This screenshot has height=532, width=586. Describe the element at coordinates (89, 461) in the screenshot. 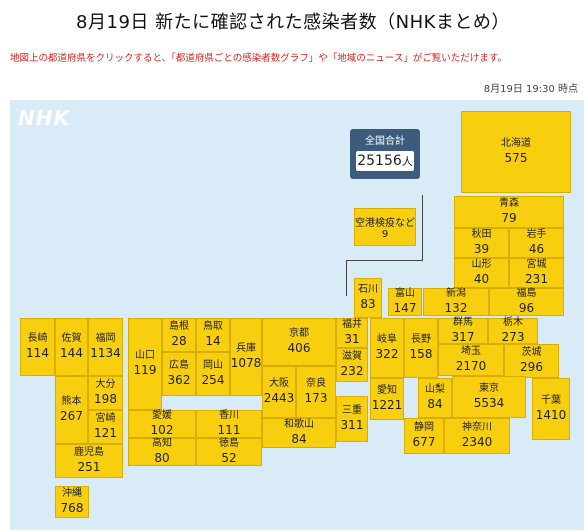

I see `pref-kagoshima: 鹿児島 251` at that location.